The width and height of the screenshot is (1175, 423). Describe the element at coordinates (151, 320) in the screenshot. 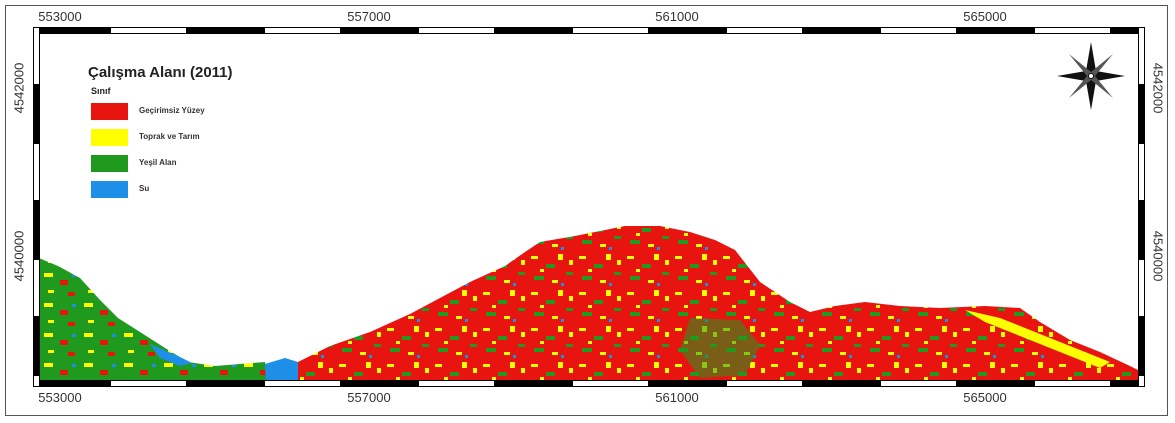

I see `landcover-area-west` at that location.